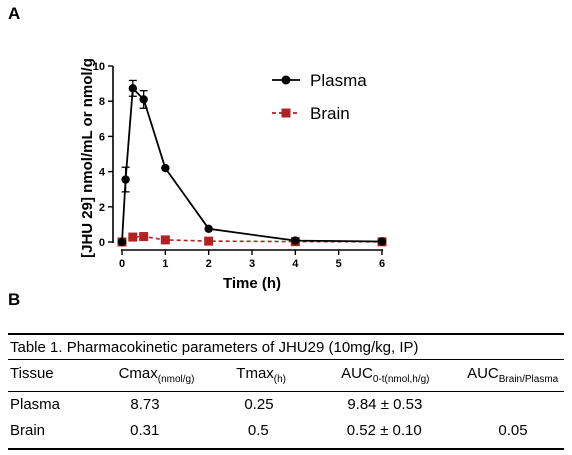 Image resolution: width=572 pixels, height=455 pixels. What do you see at coordinates (384, 430) in the screenshot?
I see `cell-auc: 0.52 ± 0.10` at bounding box center [384, 430].